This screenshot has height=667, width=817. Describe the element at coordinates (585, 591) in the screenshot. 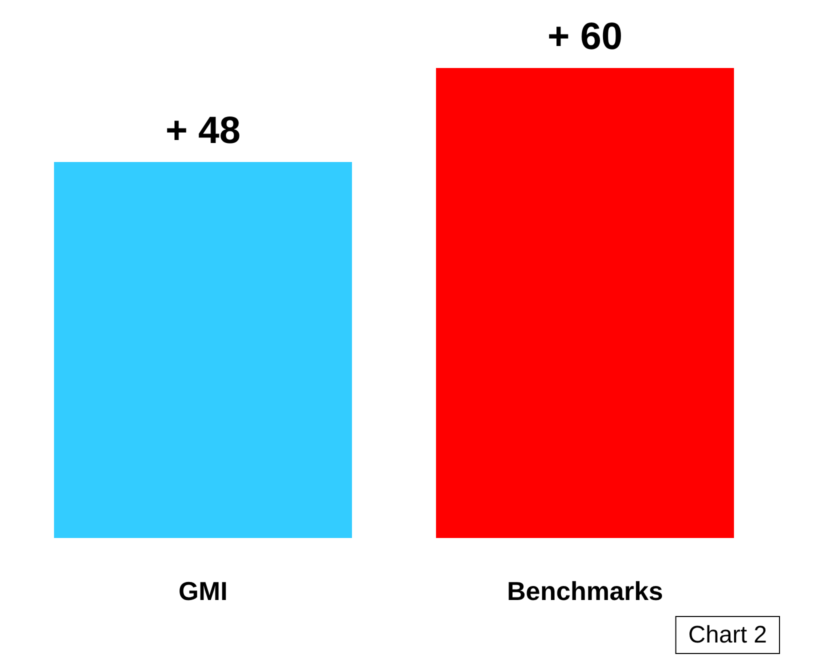

I see `x-tick-label: Benchmarks` at that location.